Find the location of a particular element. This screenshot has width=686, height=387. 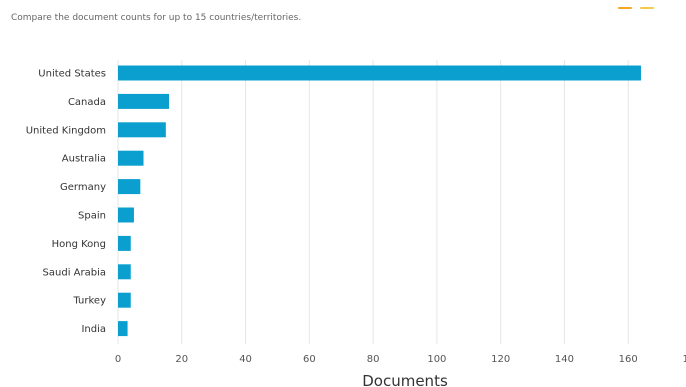

x-tick-label: 40 is located at coordinates (245, 359).